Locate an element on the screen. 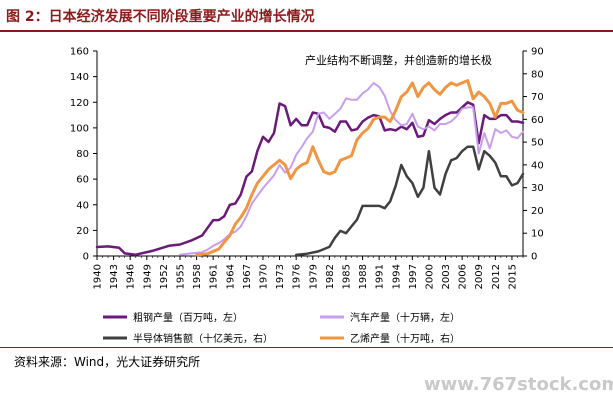  y-right-tick-label: 80 is located at coordinates (537, 74).